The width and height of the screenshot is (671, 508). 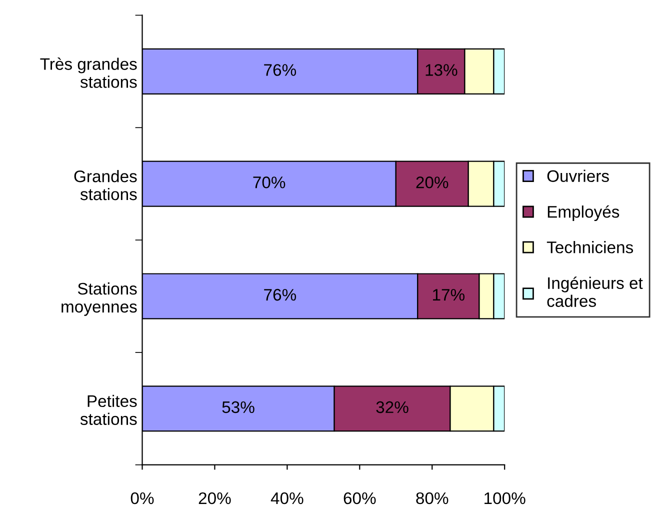 I want to click on data-label: 17%, so click(x=449, y=294).